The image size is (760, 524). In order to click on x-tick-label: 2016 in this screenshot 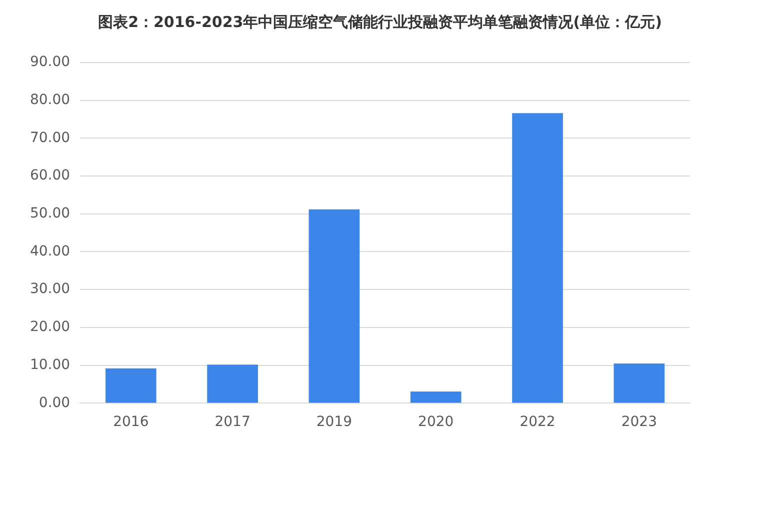, I will do `click(131, 422)`.